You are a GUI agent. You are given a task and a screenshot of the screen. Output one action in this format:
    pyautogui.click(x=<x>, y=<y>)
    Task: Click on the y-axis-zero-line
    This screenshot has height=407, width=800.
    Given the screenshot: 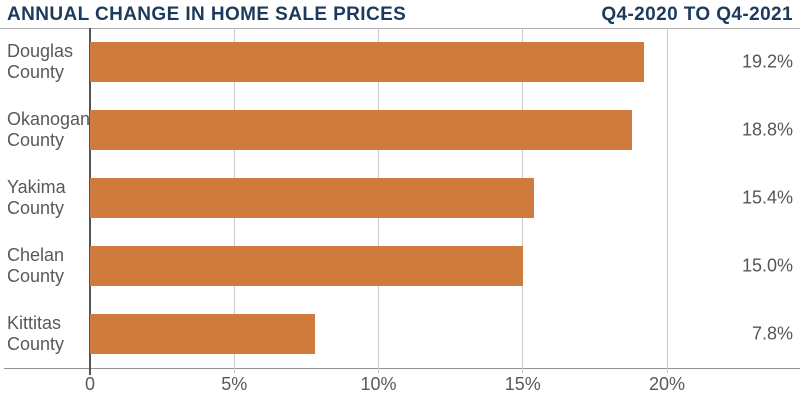 What is the action you would take?
    pyautogui.click(x=89, y=201)
    